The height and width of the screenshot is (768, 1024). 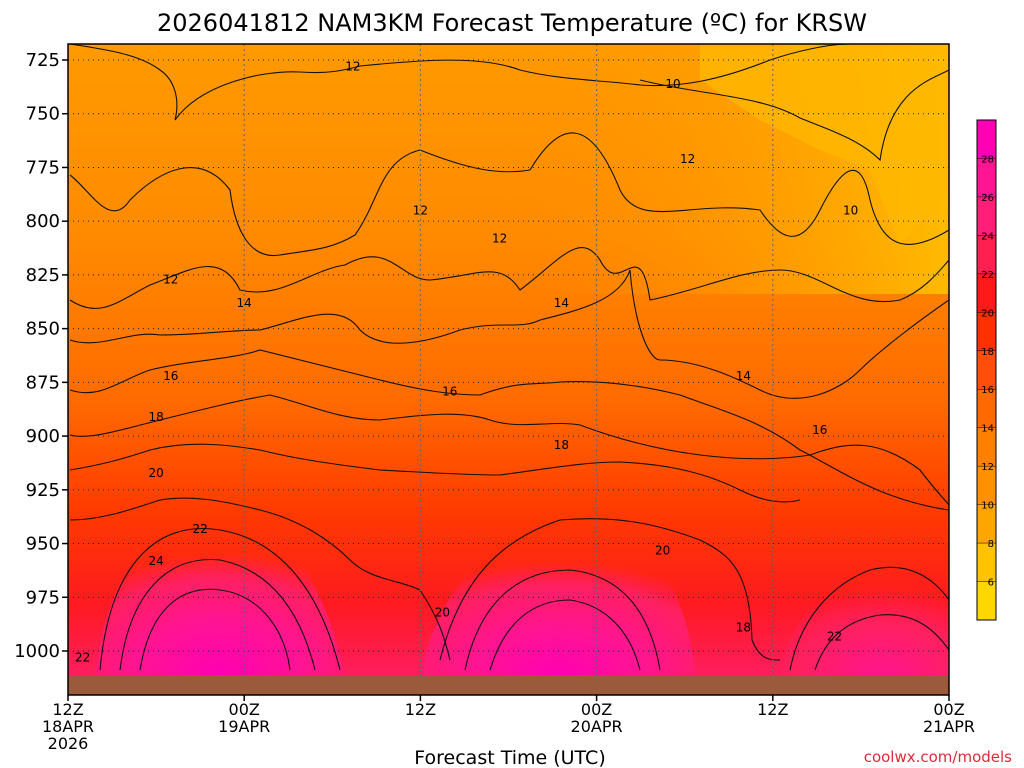 What do you see at coordinates (509, 757) in the screenshot?
I see `x-axis-label: Forecast Time (UTC)` at bounding box center [509, 757].